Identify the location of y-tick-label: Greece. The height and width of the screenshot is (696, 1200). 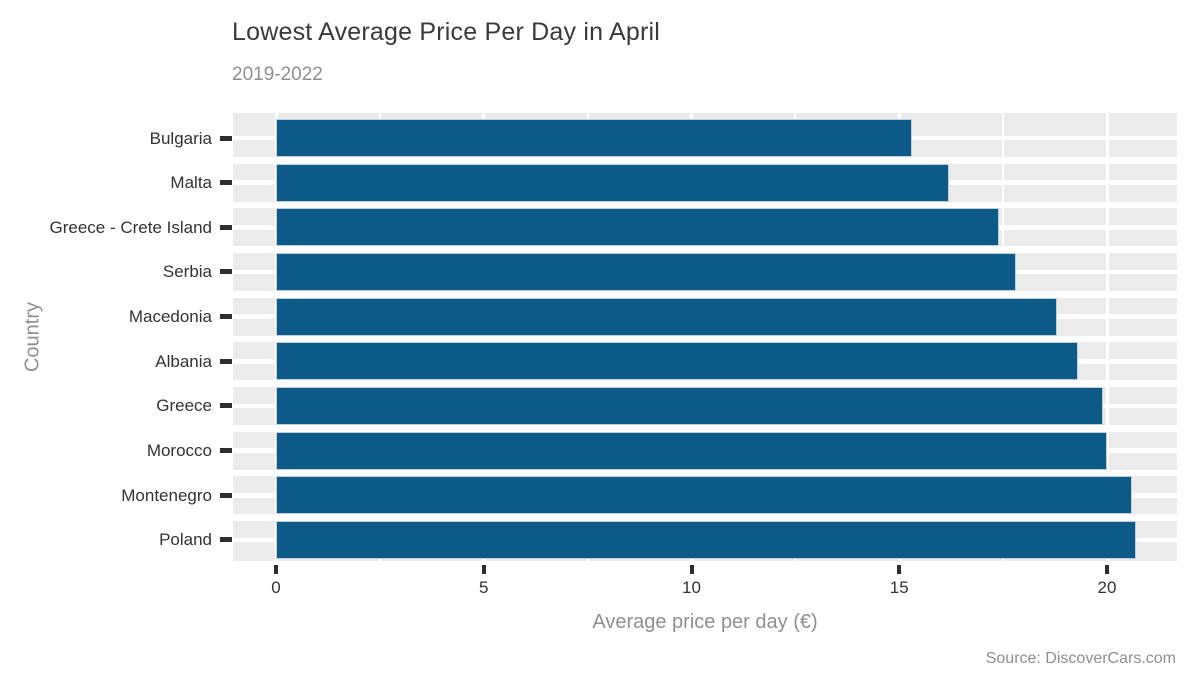
(184, 406).